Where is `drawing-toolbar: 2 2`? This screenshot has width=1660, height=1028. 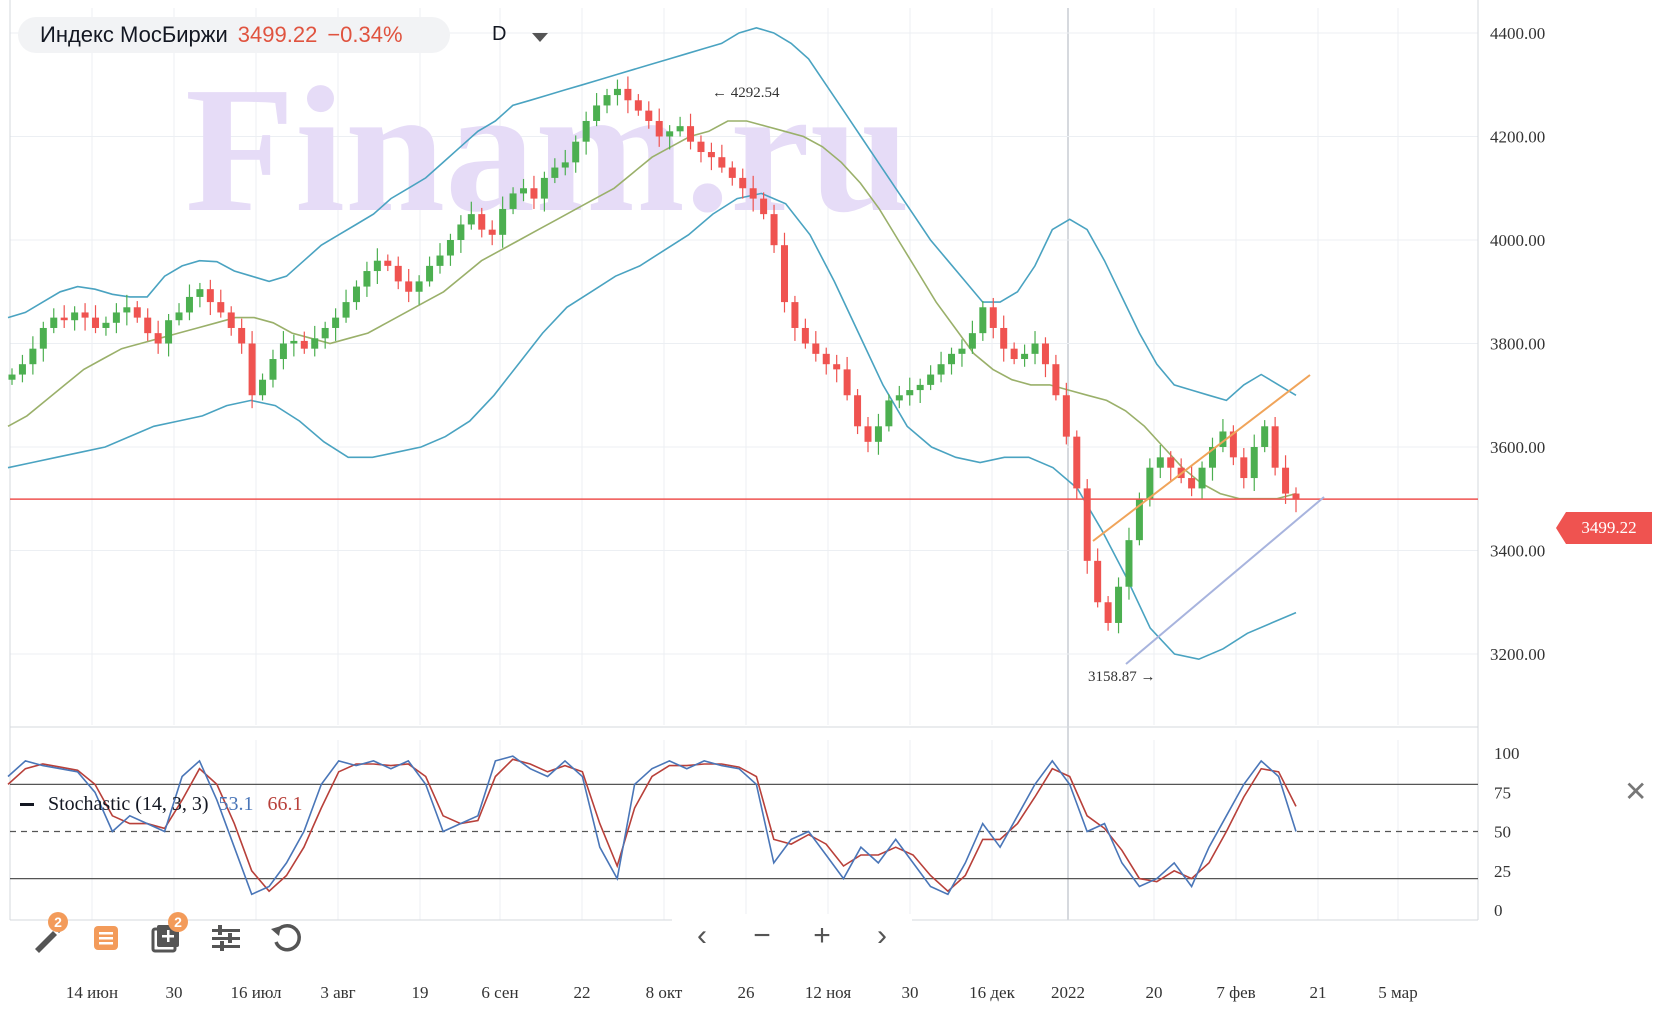 drawing-toolbar: 2 2 is located at coordinates (166, 935).